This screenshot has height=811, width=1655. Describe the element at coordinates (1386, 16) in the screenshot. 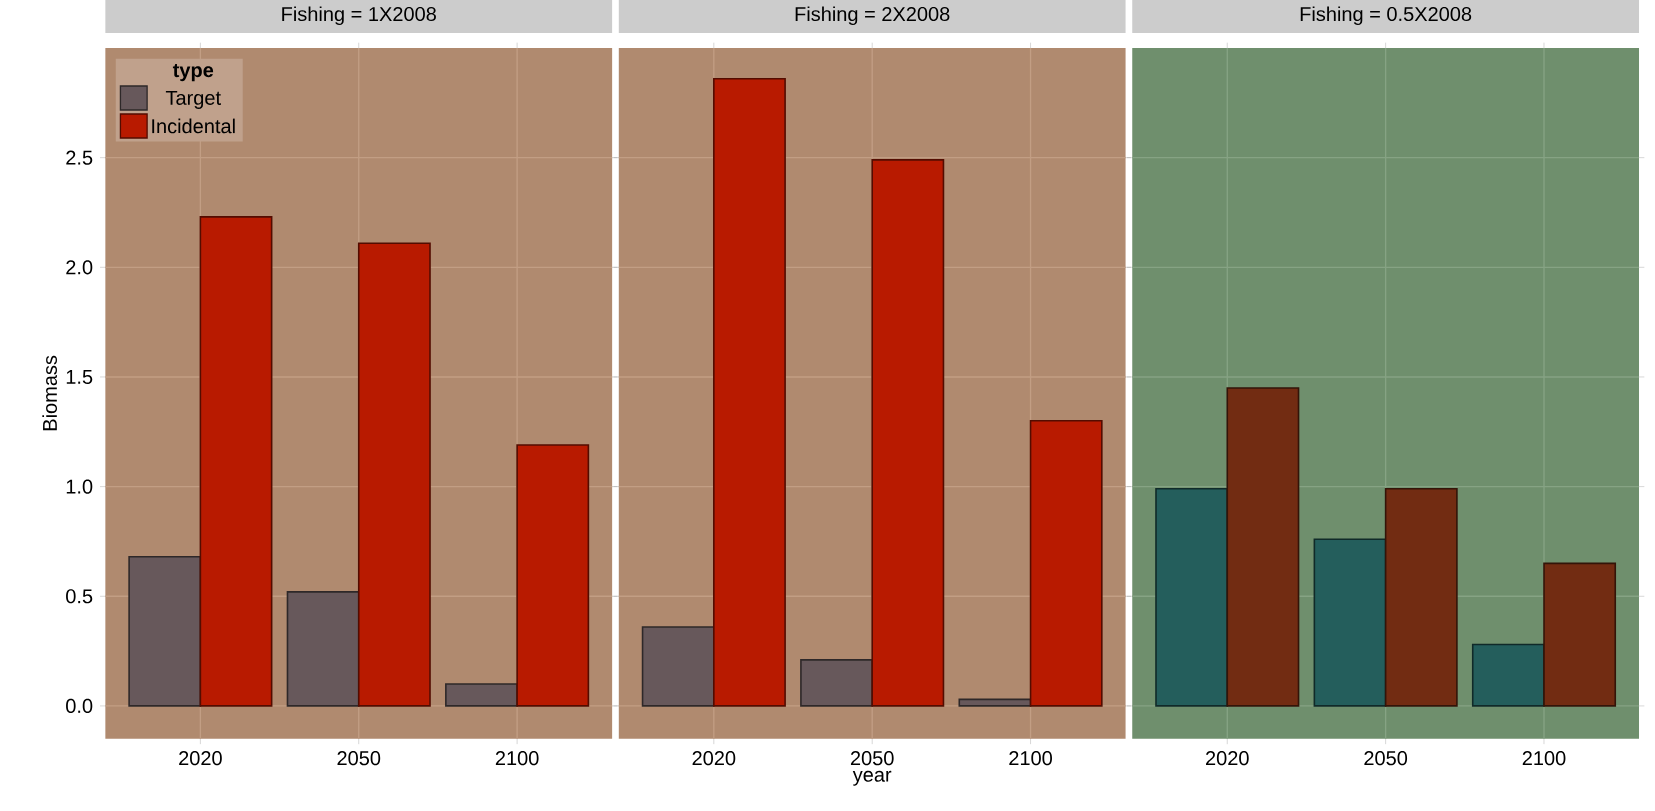

I see `chart-title: Fishing = 0.5X2008` at that location.